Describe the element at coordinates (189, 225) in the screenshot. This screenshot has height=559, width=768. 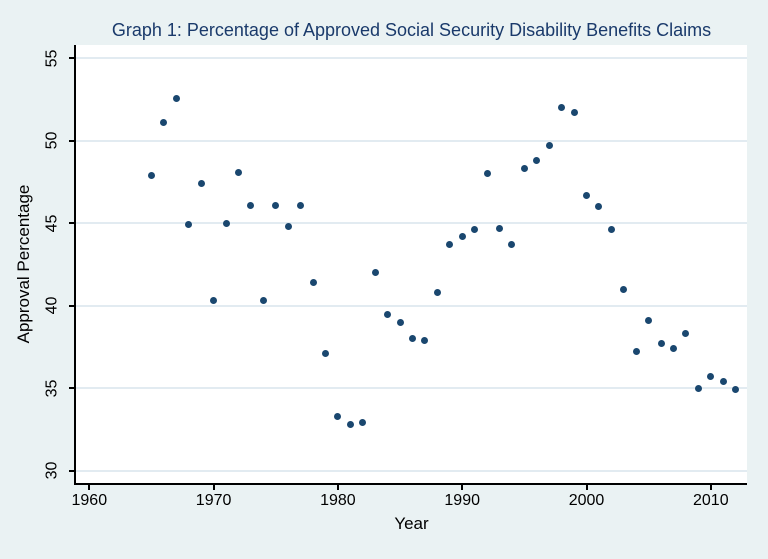
I see `data-point-1968` at that location.